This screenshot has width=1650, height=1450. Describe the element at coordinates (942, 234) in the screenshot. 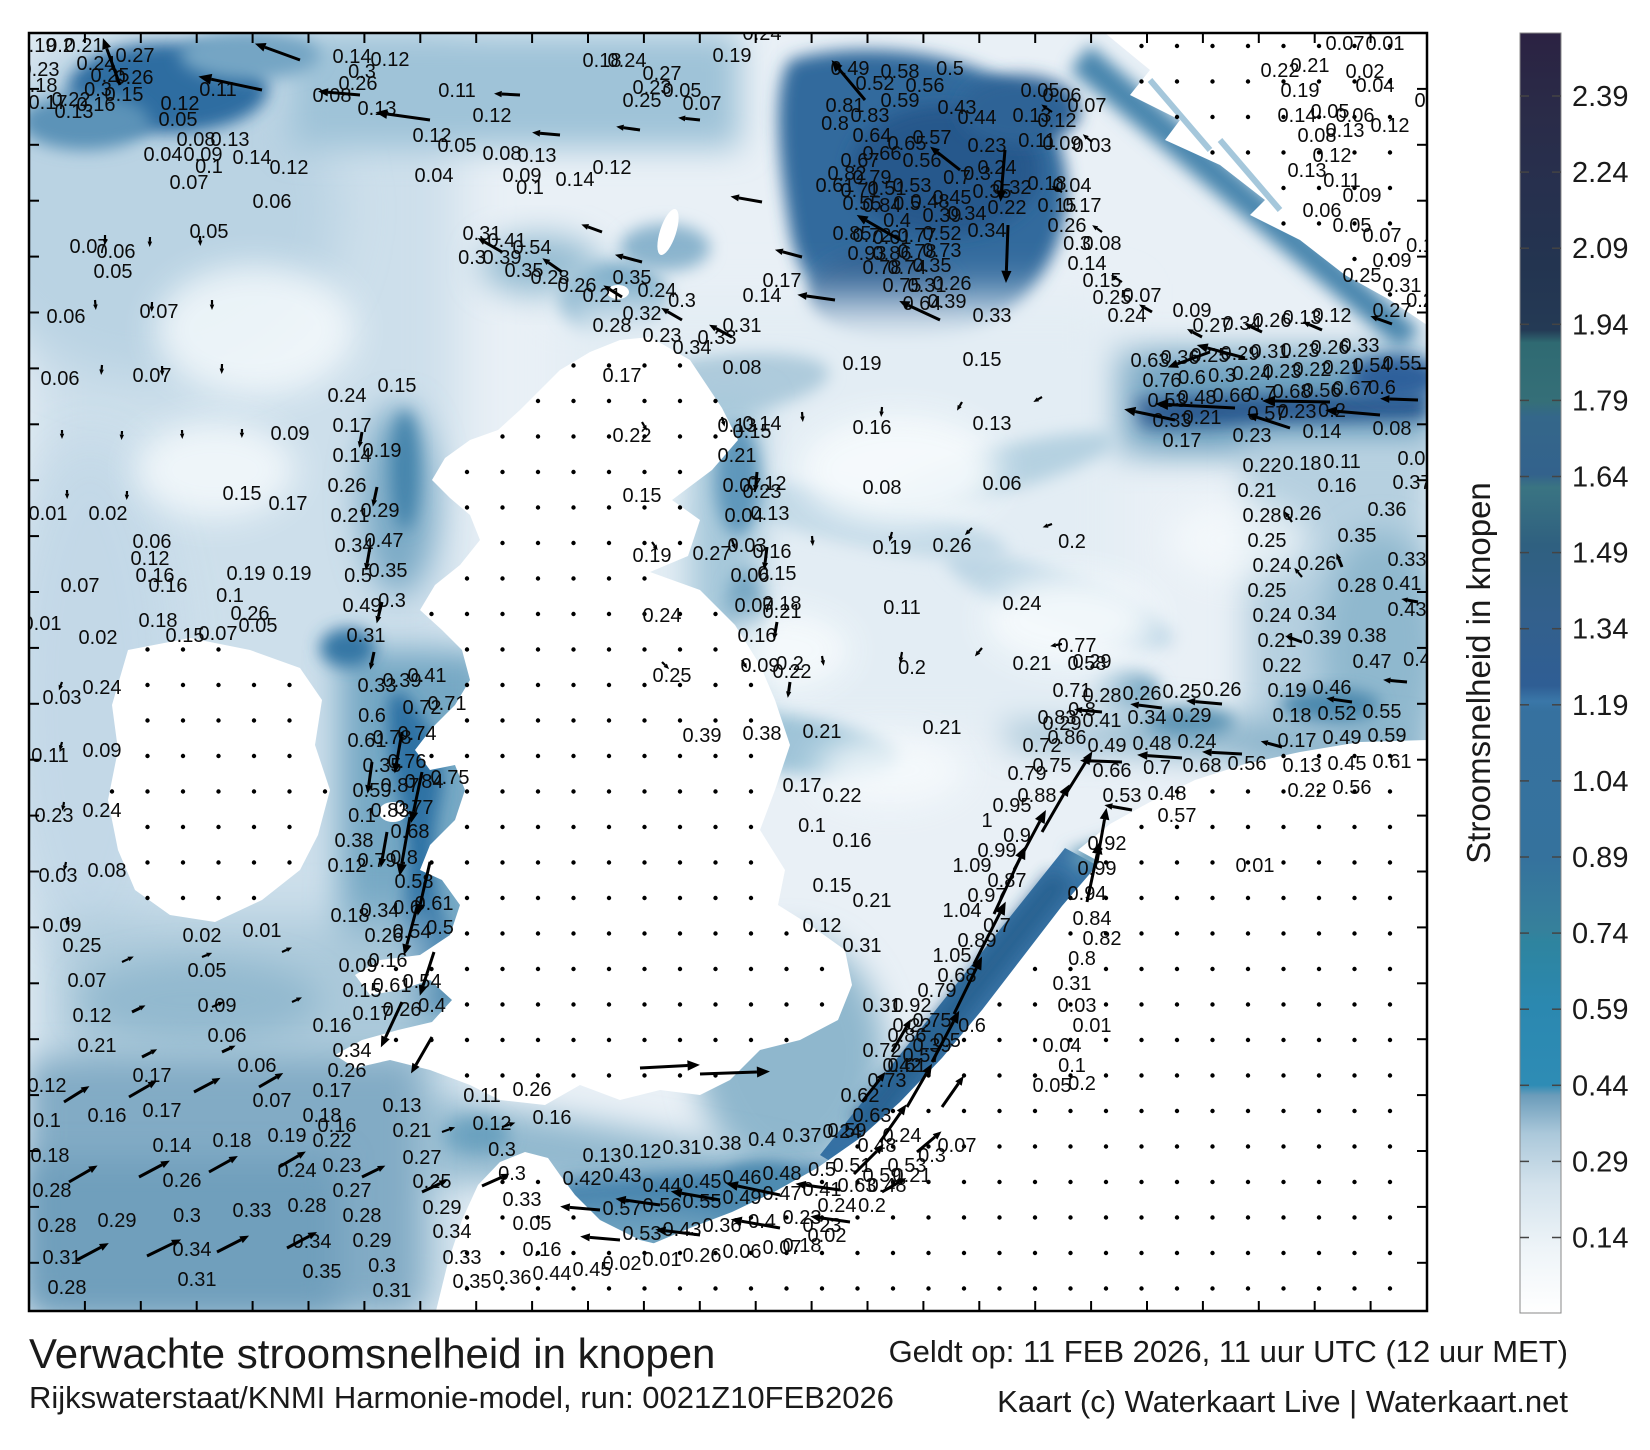

I see `speed-label: 0.52` at that location.